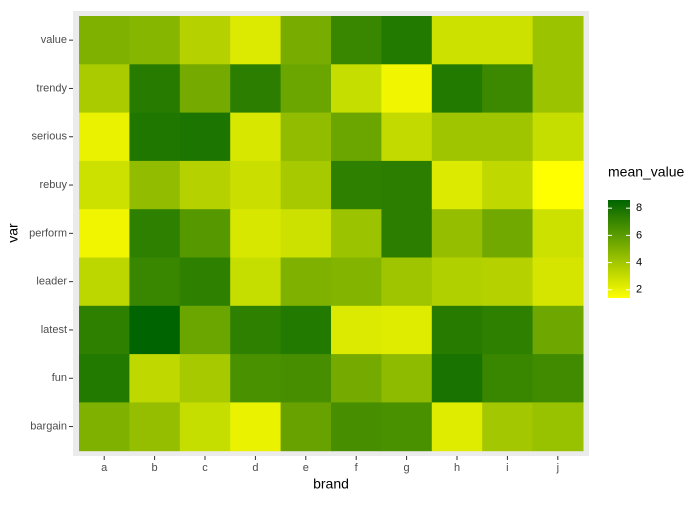  What do you see at coordinates (639, 208) in the screenshot?
I see `legend-tick-label: 8` at bounding box center [639, 208].